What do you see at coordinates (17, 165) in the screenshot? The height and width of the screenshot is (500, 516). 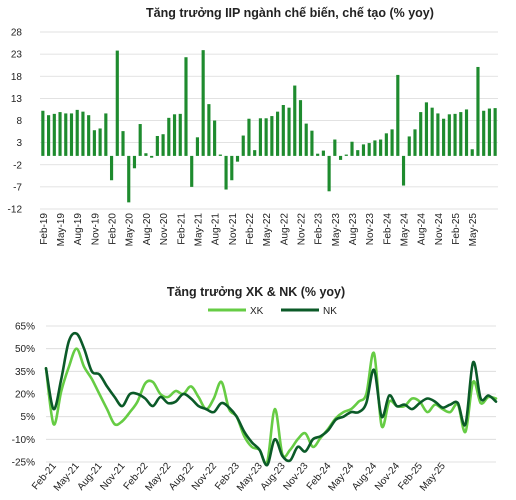 I see `y-tick-label: -2` at bounding box center [17, 165].